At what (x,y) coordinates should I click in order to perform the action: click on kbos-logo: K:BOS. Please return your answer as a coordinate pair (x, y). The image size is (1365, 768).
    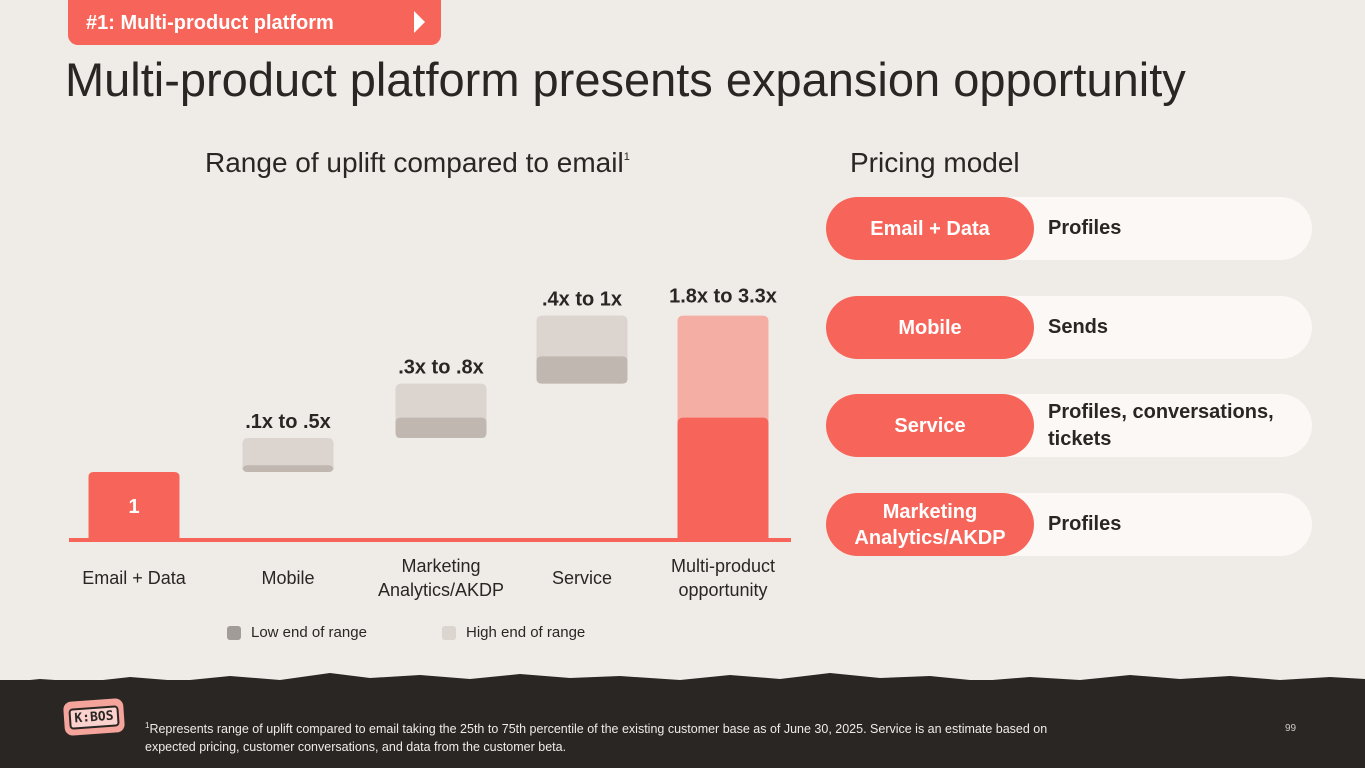
    Looking at the image, I should click on (94, 717).